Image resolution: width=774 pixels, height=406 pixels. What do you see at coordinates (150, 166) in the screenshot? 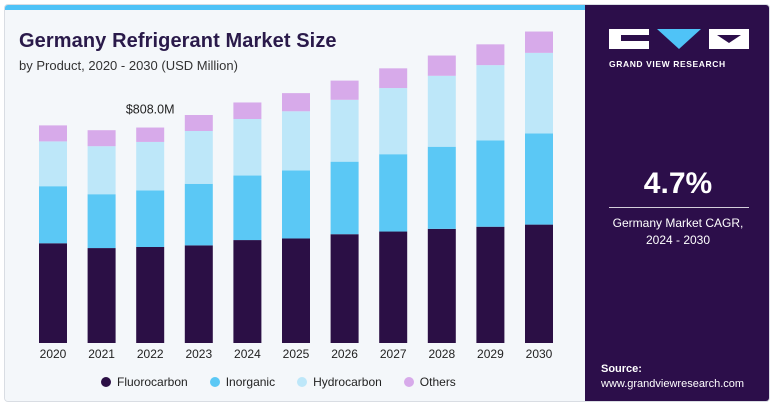
I see `bar-hydrocarbon-2022` at bounding box center [150, 166].